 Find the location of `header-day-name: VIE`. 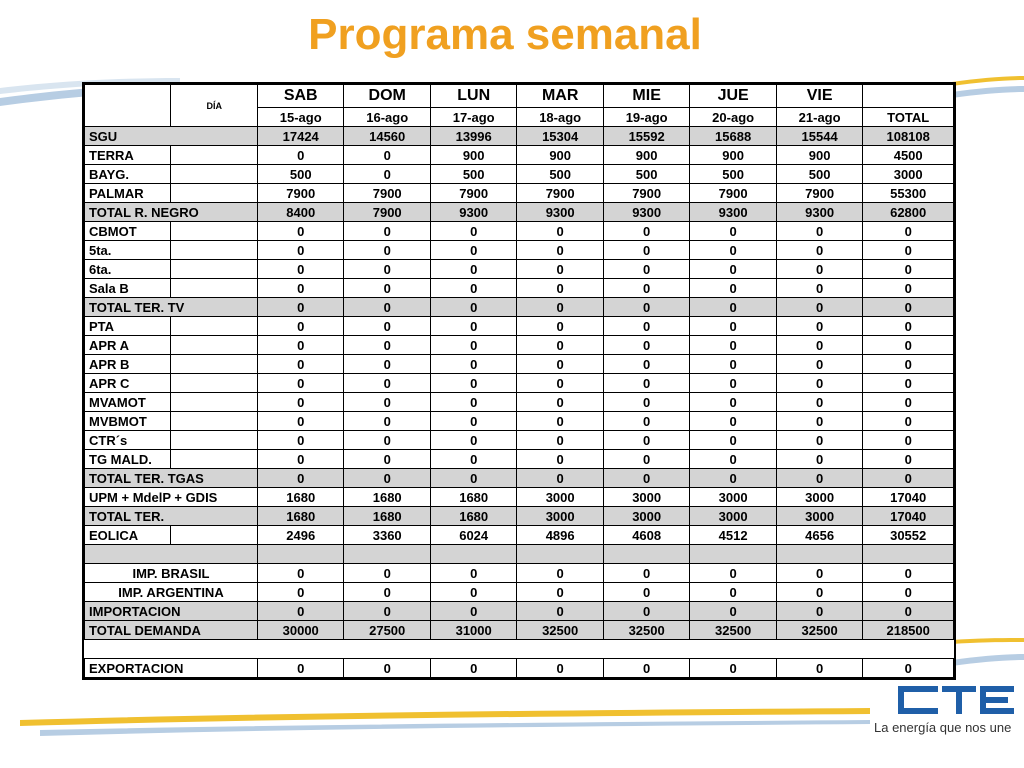

header-day-name: VIE is located at coordinates (819, 96).